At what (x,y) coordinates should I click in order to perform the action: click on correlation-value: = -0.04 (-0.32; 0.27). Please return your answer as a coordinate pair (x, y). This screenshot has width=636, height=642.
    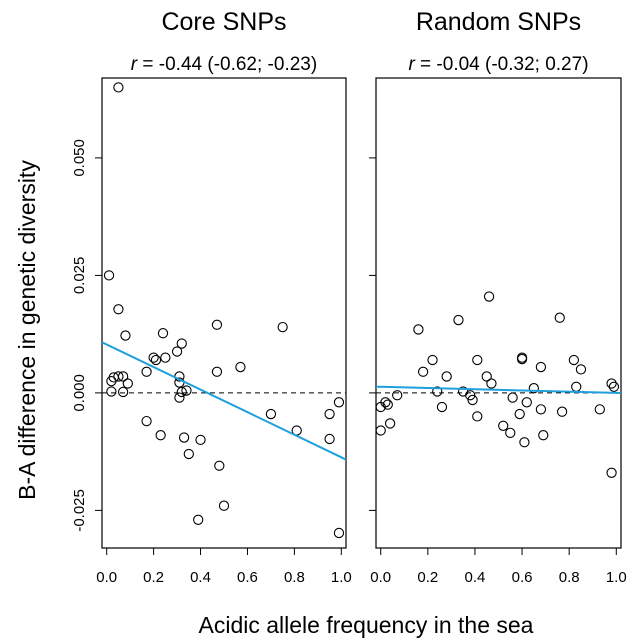
    Looking at the image, I should click on (502, 64).